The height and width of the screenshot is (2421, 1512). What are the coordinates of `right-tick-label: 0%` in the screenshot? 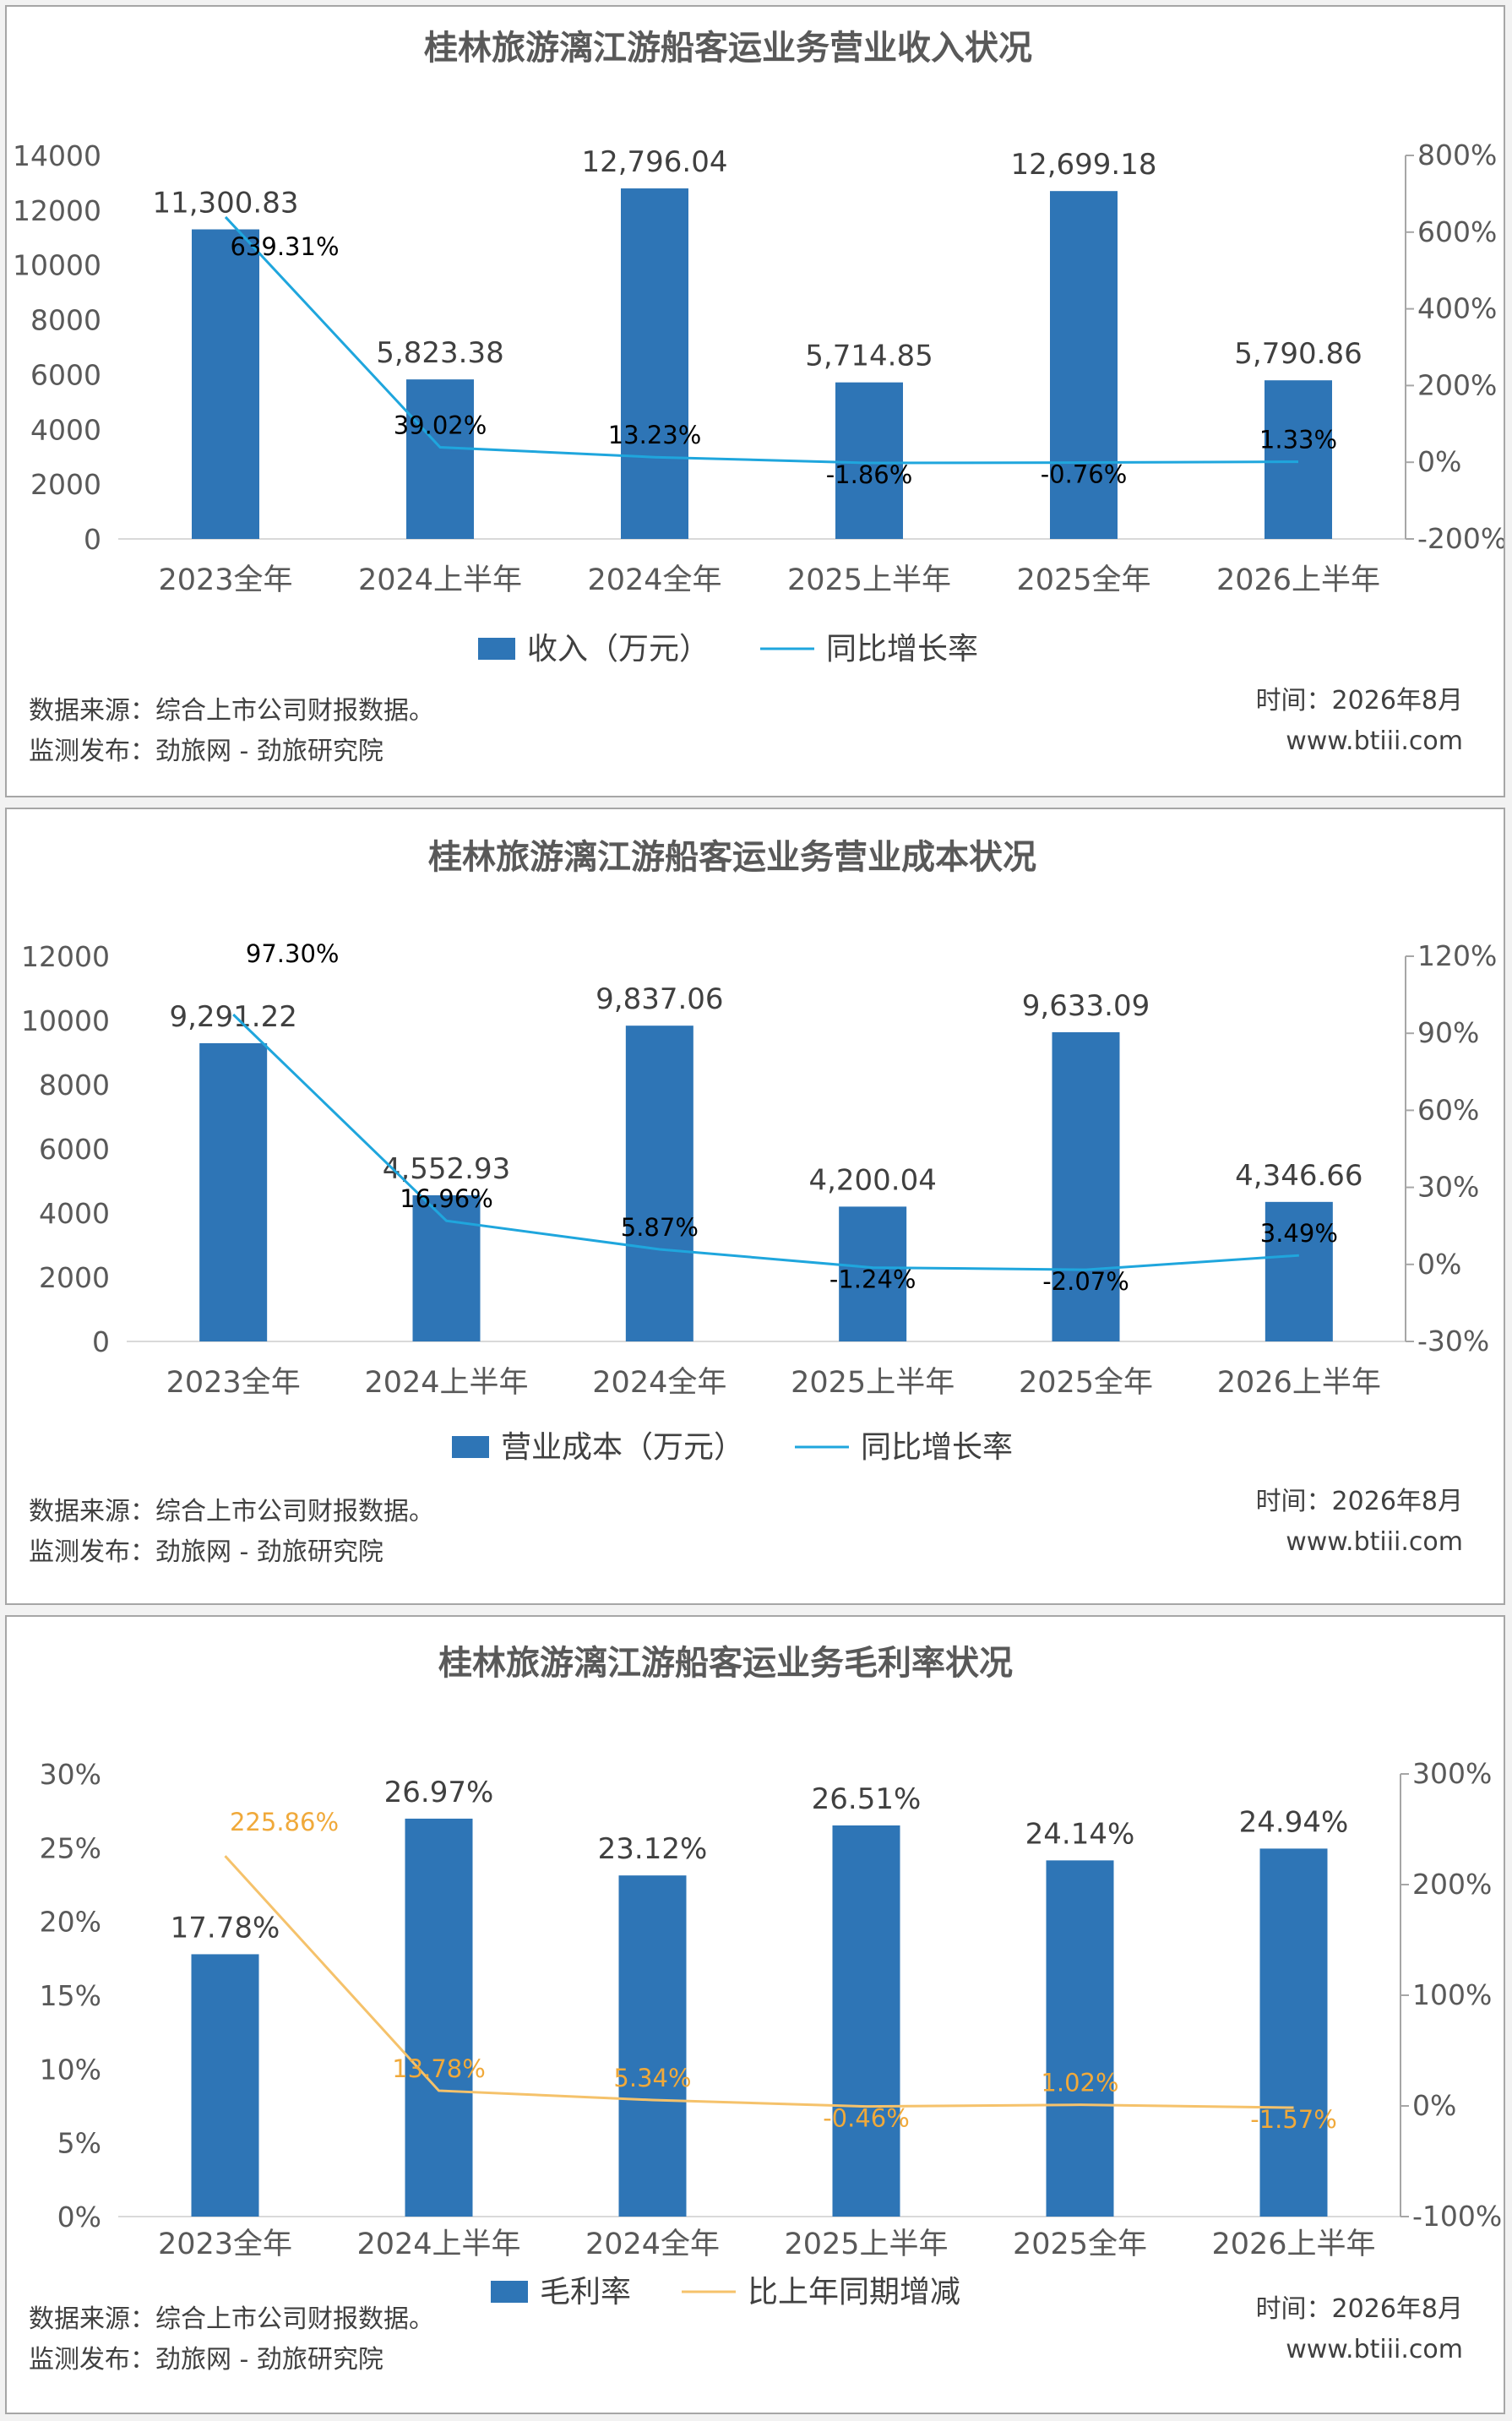 It's located at (1439, 1264).